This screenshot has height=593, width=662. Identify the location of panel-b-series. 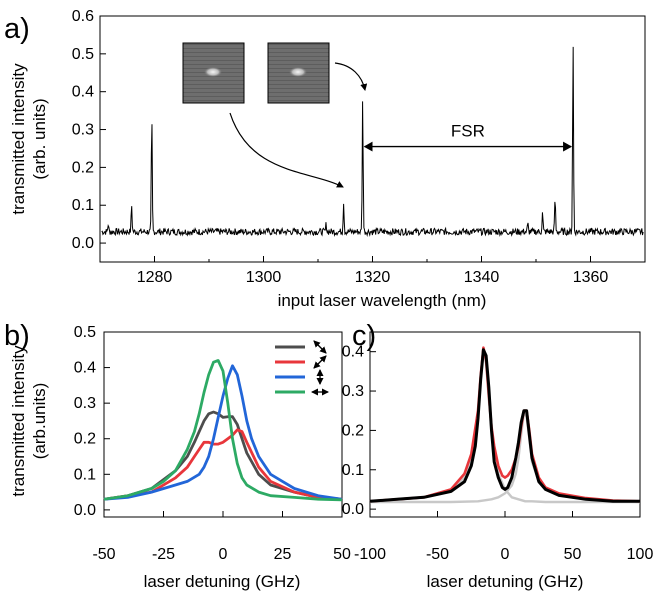
(223, 430).